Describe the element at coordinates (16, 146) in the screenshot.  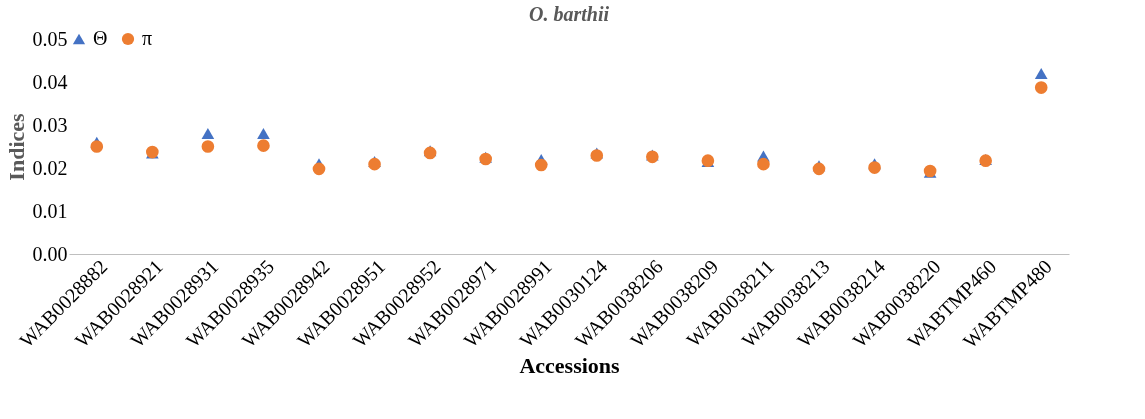
I see `y-axis-title: Indices` at that location.